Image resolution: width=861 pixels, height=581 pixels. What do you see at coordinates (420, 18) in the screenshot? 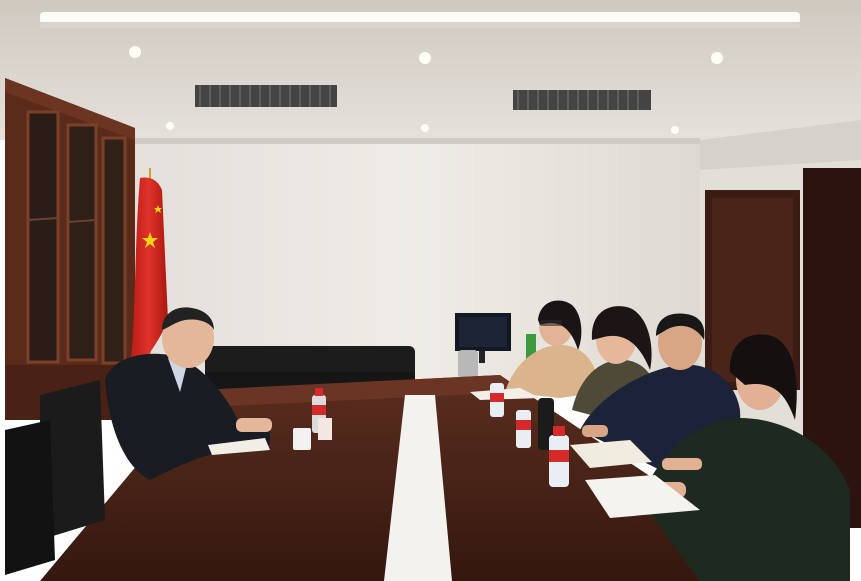
I see `ceiling-light-strip` at bounding box center [420, 18].